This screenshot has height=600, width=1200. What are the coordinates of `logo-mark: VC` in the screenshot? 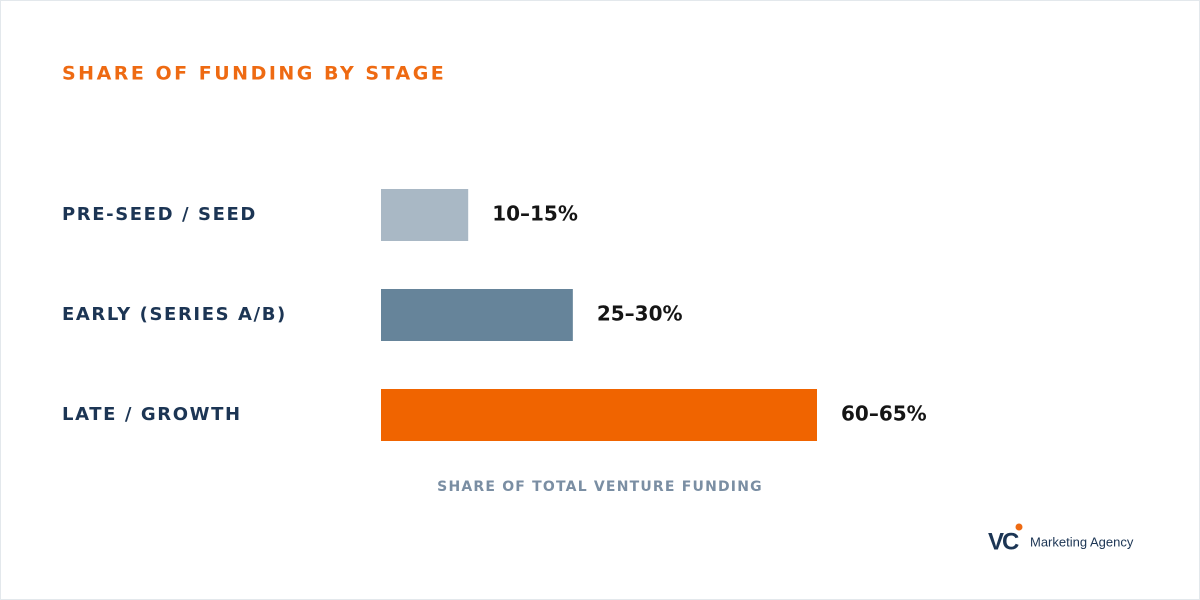 It's located at (1003, 541).